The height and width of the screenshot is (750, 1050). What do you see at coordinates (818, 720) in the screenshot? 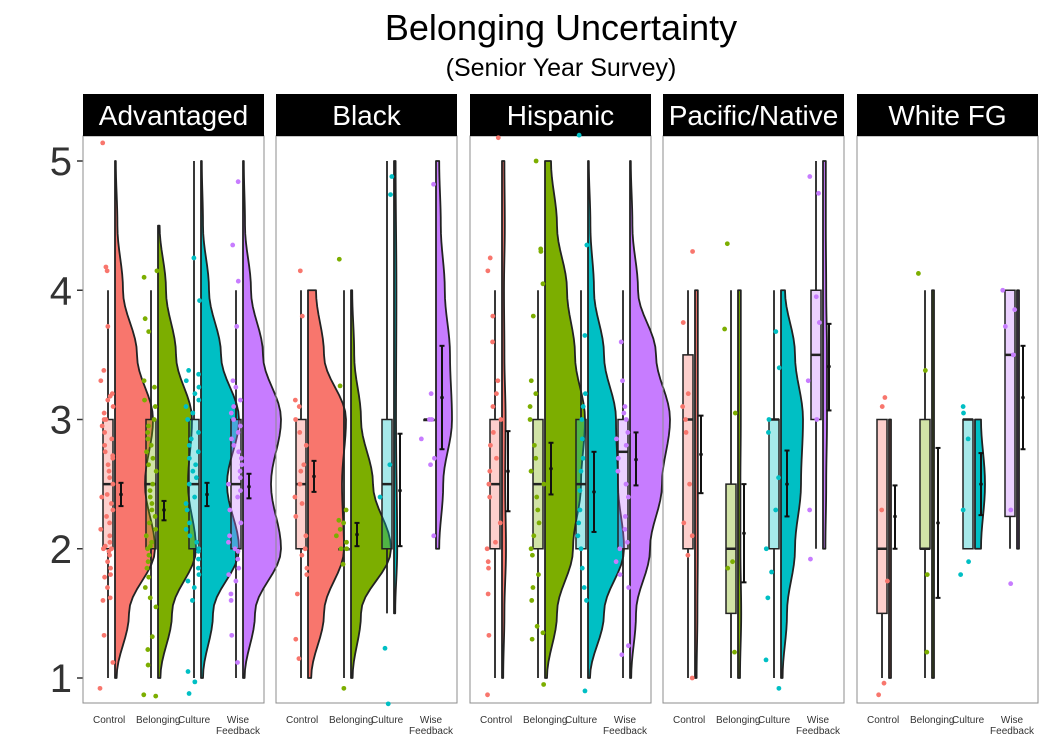
I see `x-tick-label: Wise` at bounding box center [818, 720].